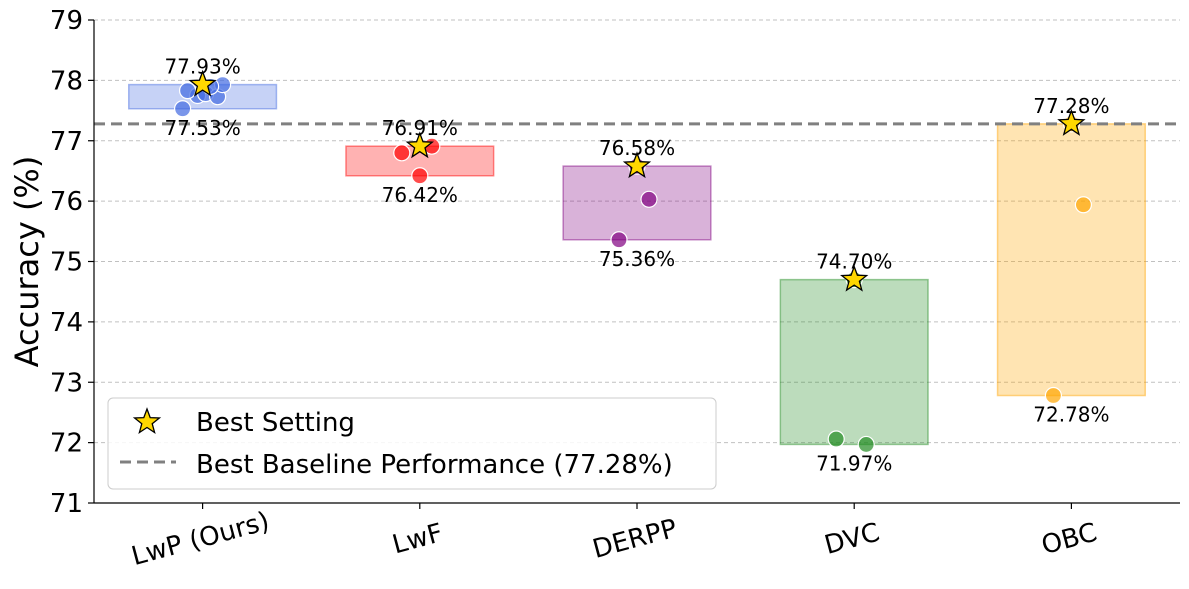  I want to click on best-star-derpp, so click(637, 165).